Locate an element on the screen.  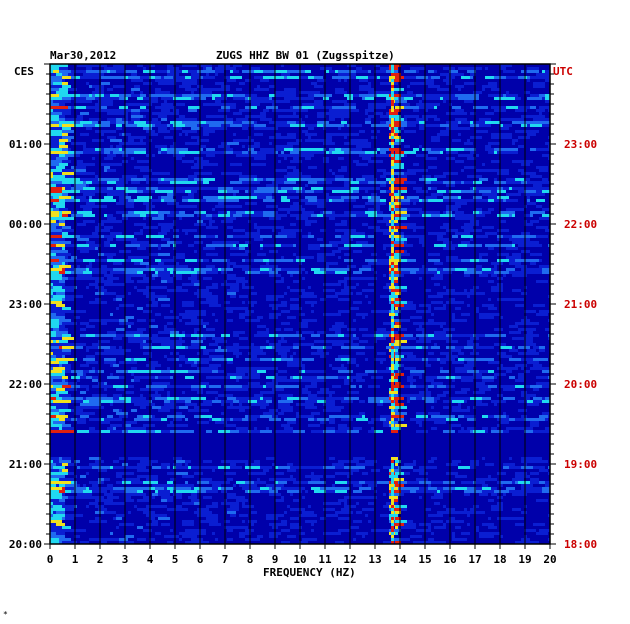
left-axis-label: CES is located at coordinates (24, 71).